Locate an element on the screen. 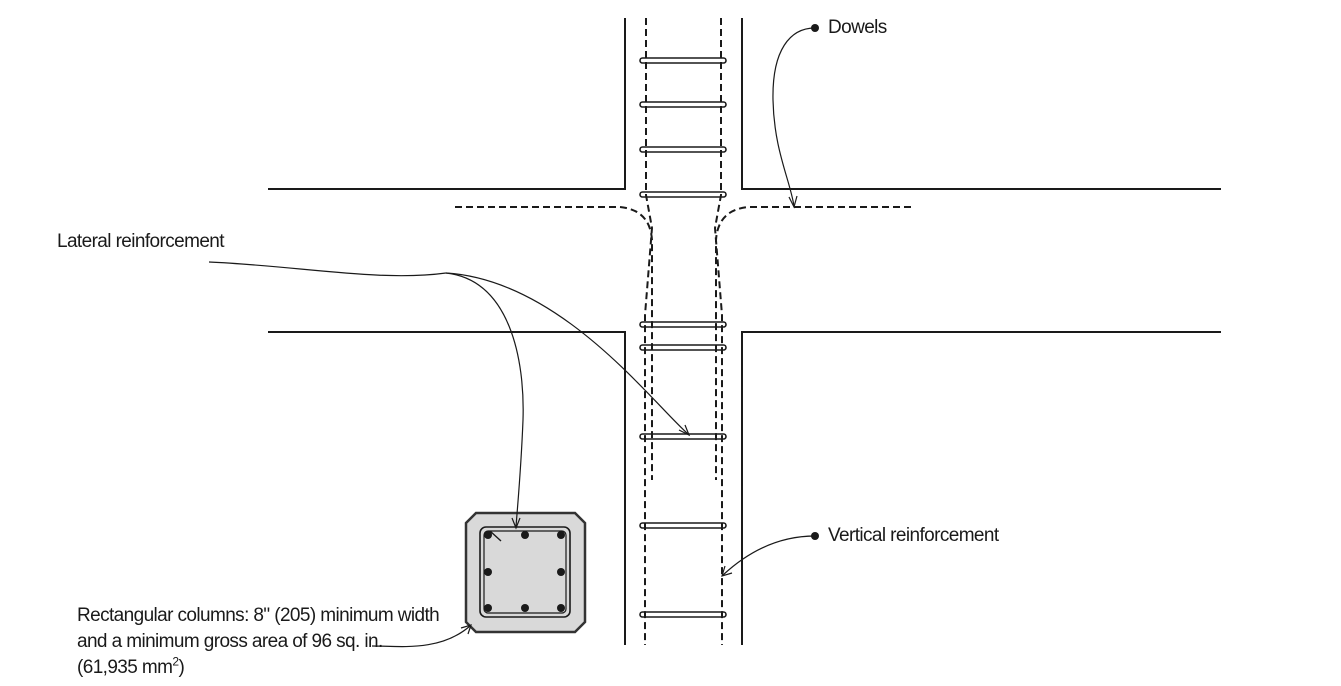 The width and height of the screenshot is (1341, 686). column-left-face-upper is located at coordinates (447, 104).